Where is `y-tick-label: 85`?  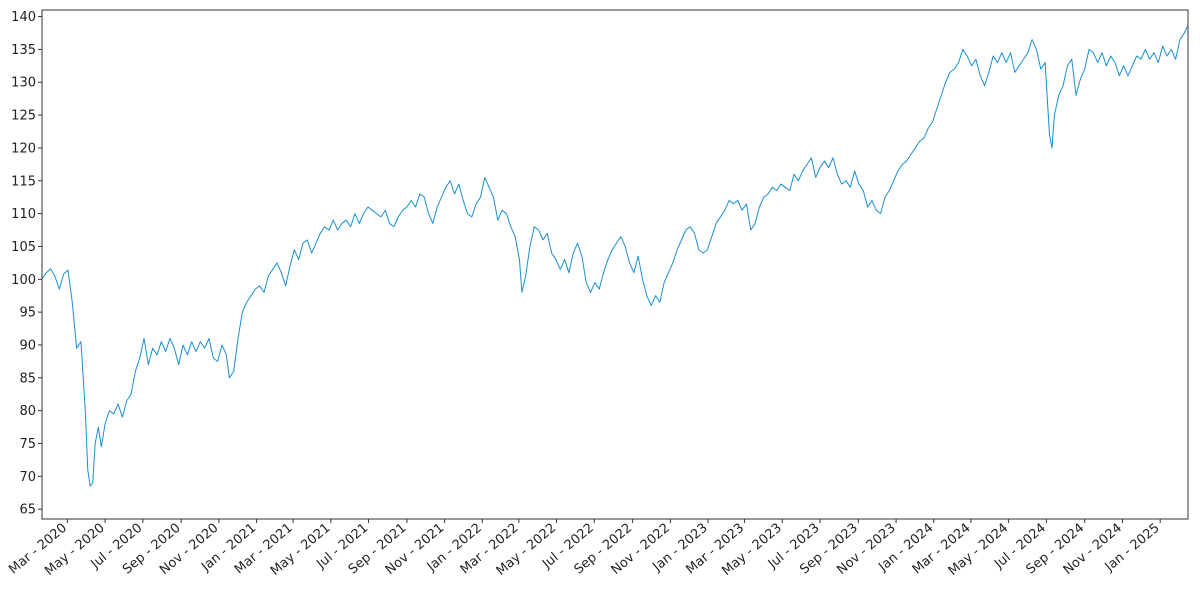
y-tick-label: 85 is located at coordinates (27, 378).